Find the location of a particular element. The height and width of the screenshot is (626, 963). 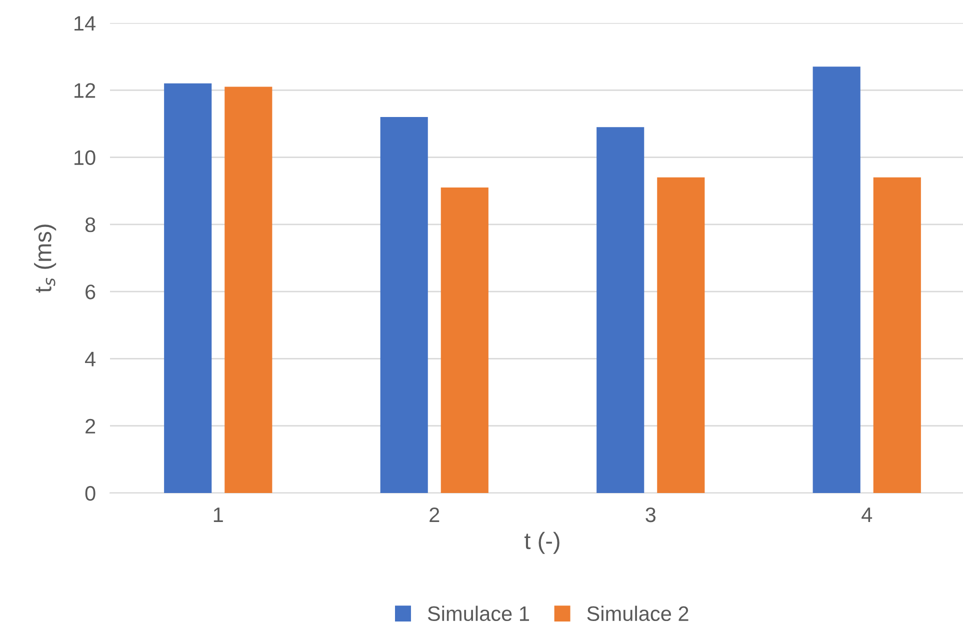

x-tick-label: 3 is located at coordinates (651, 514).